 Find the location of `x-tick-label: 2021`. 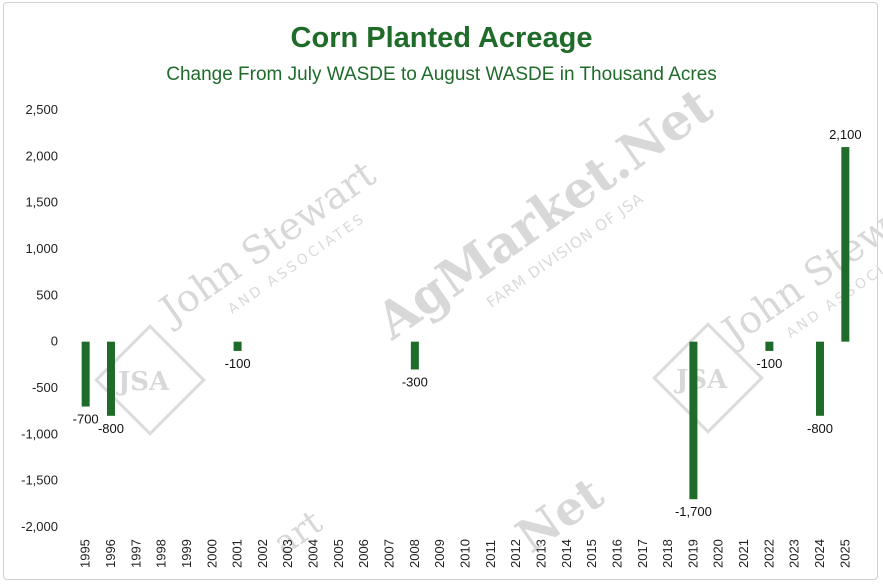

x-tick-label: 2021 is located at coordinates (743, 553).